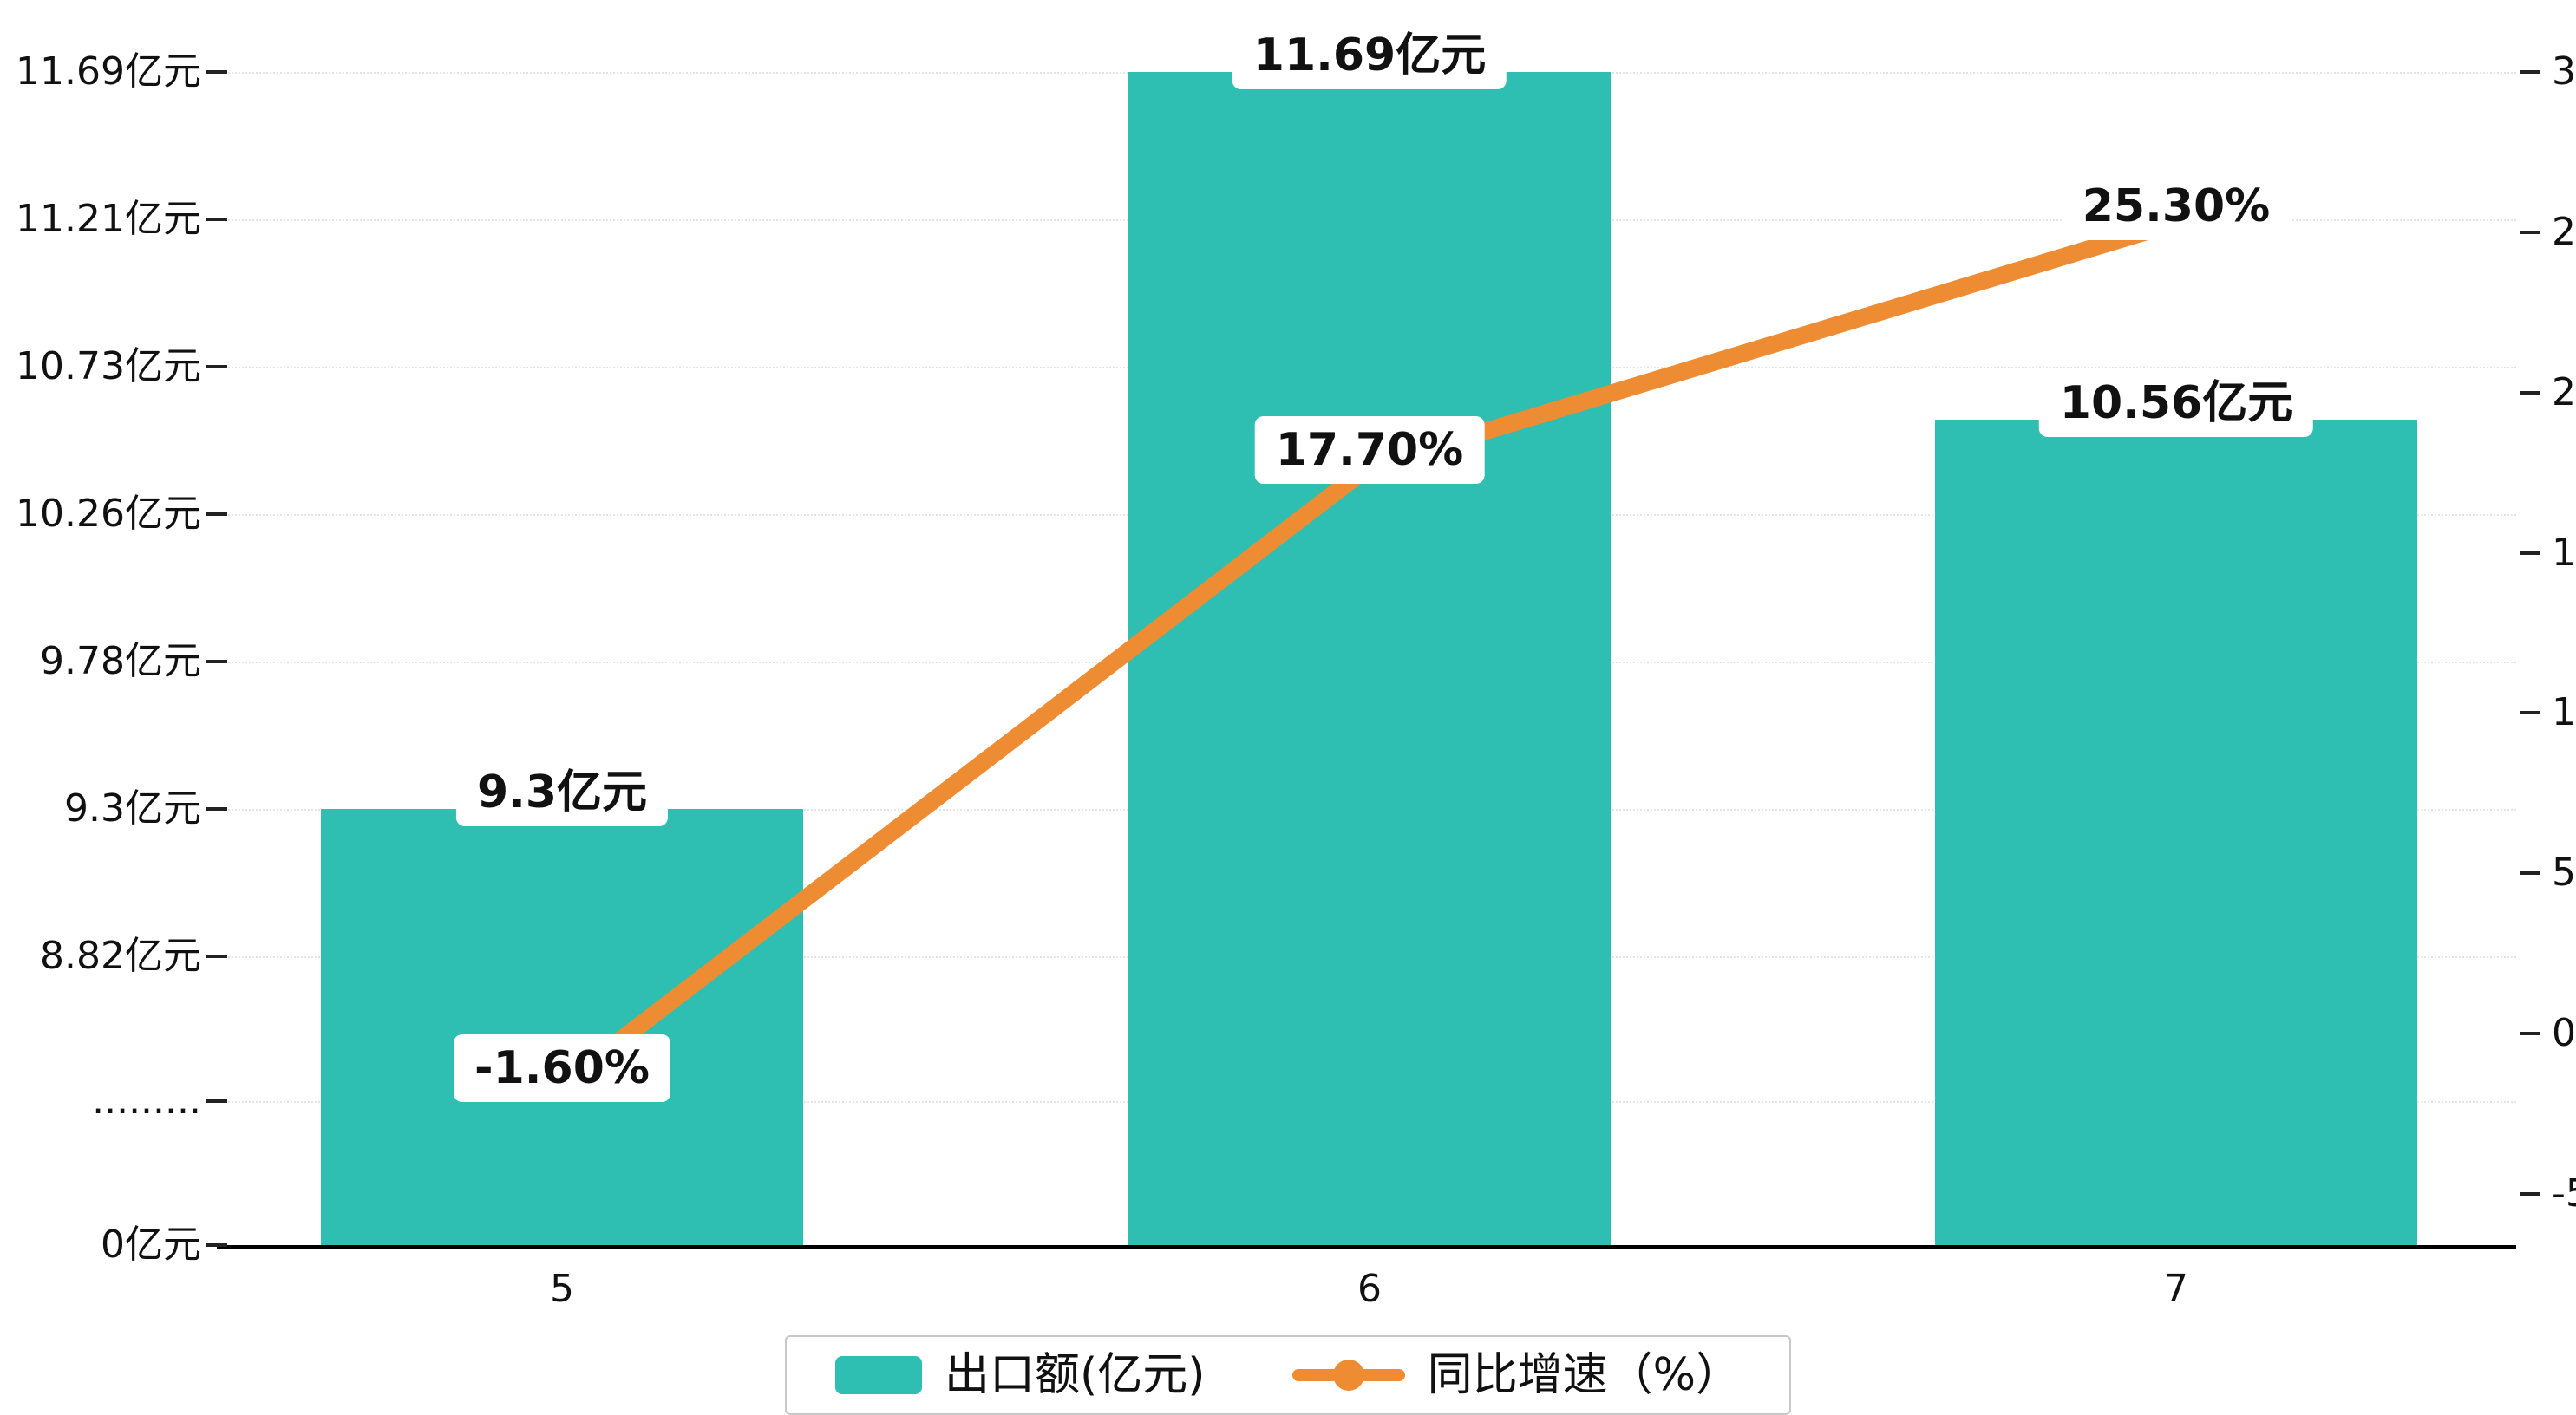 The image size is (2576, 1415). I want to click on left-axis-label: 9.3亿元, so click(132, 808).